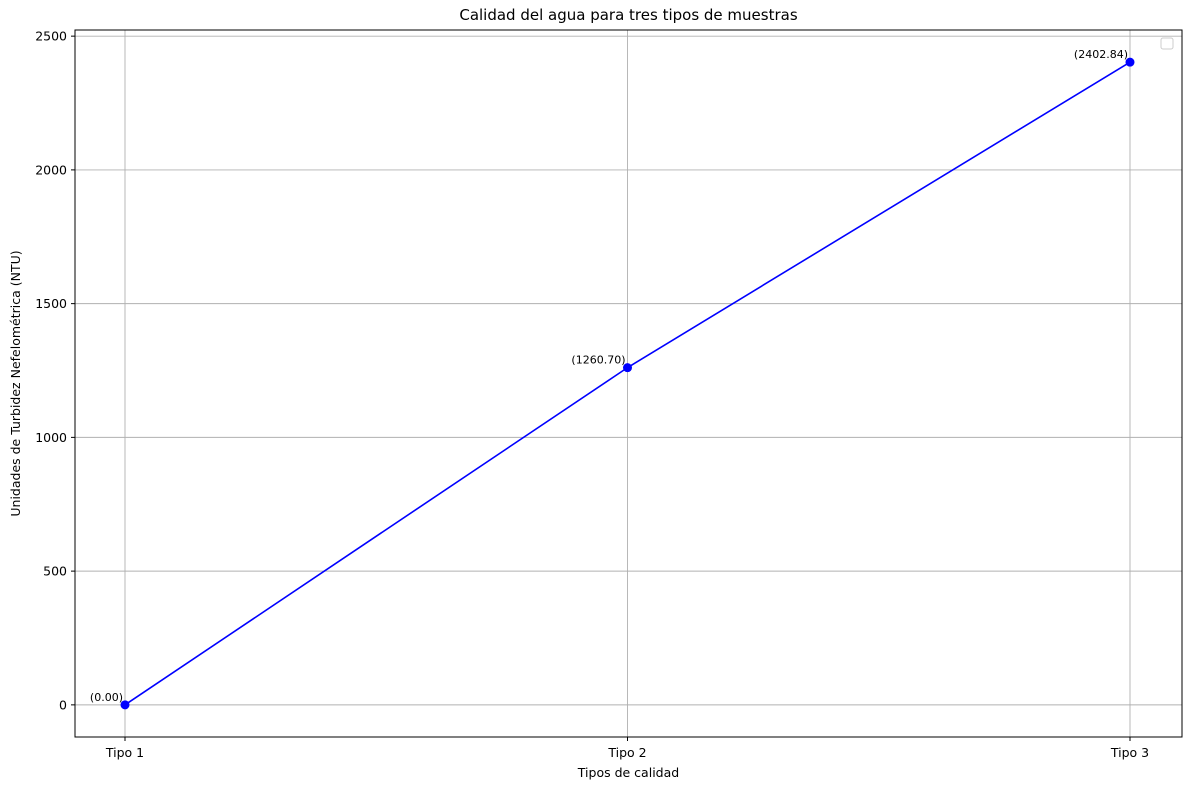 The image size is (1189, 790). What do you see at coordinates (63, 704) in the screenshot?
I see `y-tick-label: 0` at bounding box center [63, 704].